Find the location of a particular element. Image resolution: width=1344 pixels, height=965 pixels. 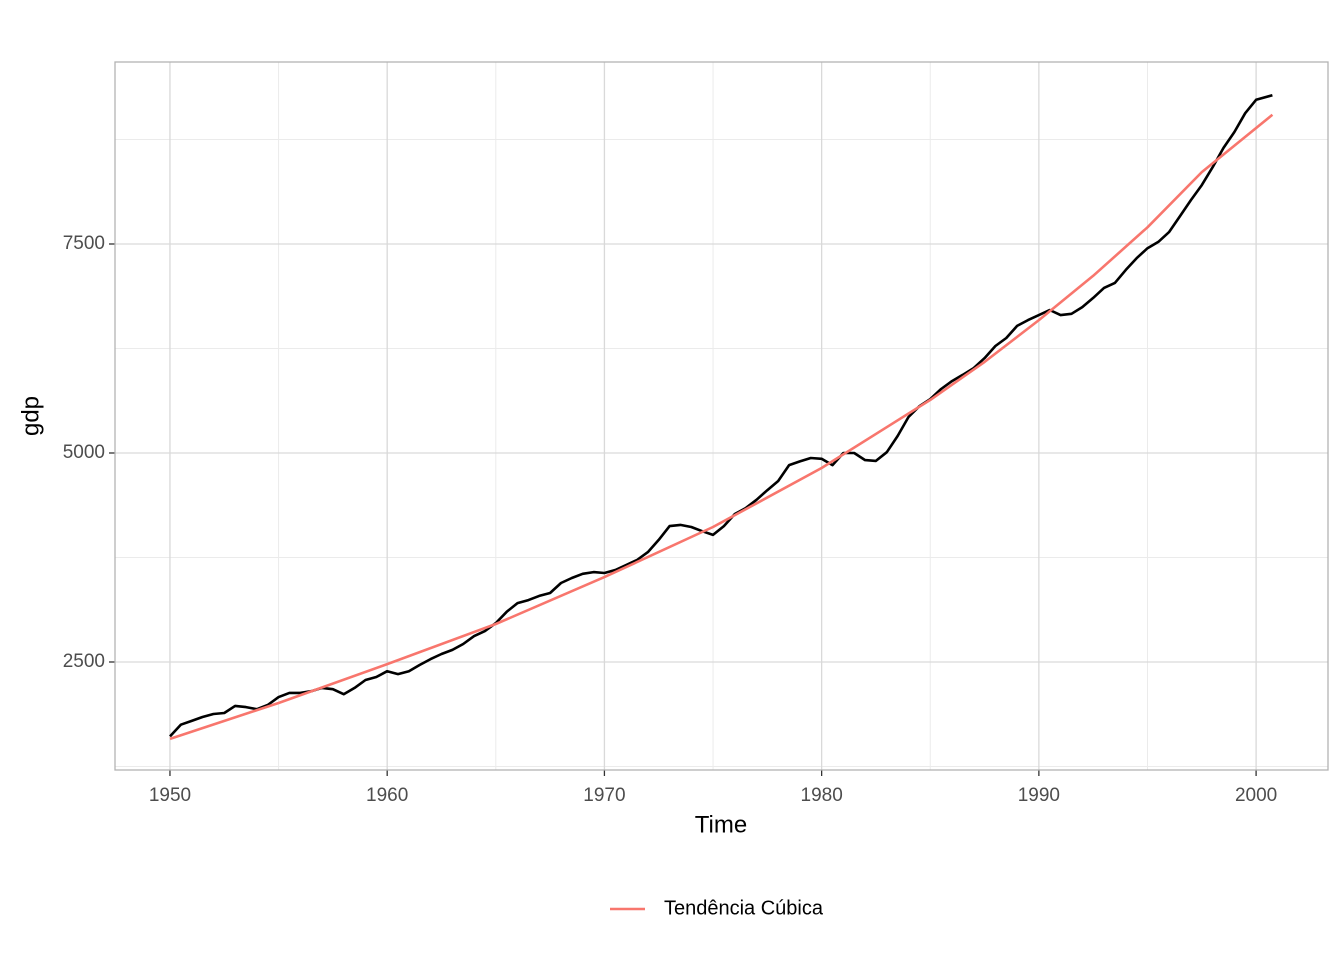

x-tick-label: 1980 is located at coordinates (822, 795).